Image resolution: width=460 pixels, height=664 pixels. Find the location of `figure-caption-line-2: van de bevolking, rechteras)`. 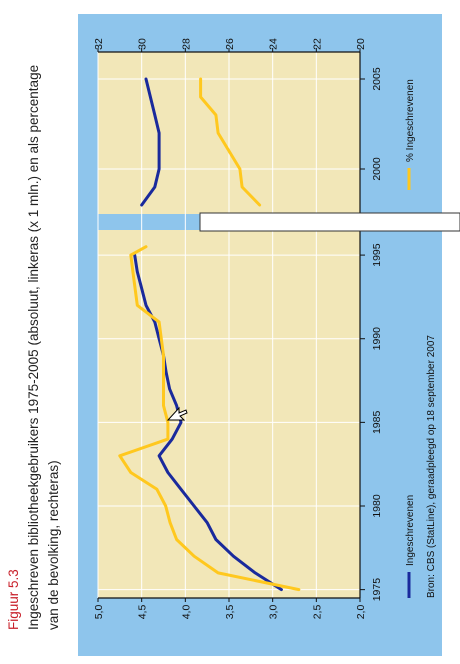

figure-caption-line-2: van de bevolking, rechteras) is located at coordinates (53, 545).